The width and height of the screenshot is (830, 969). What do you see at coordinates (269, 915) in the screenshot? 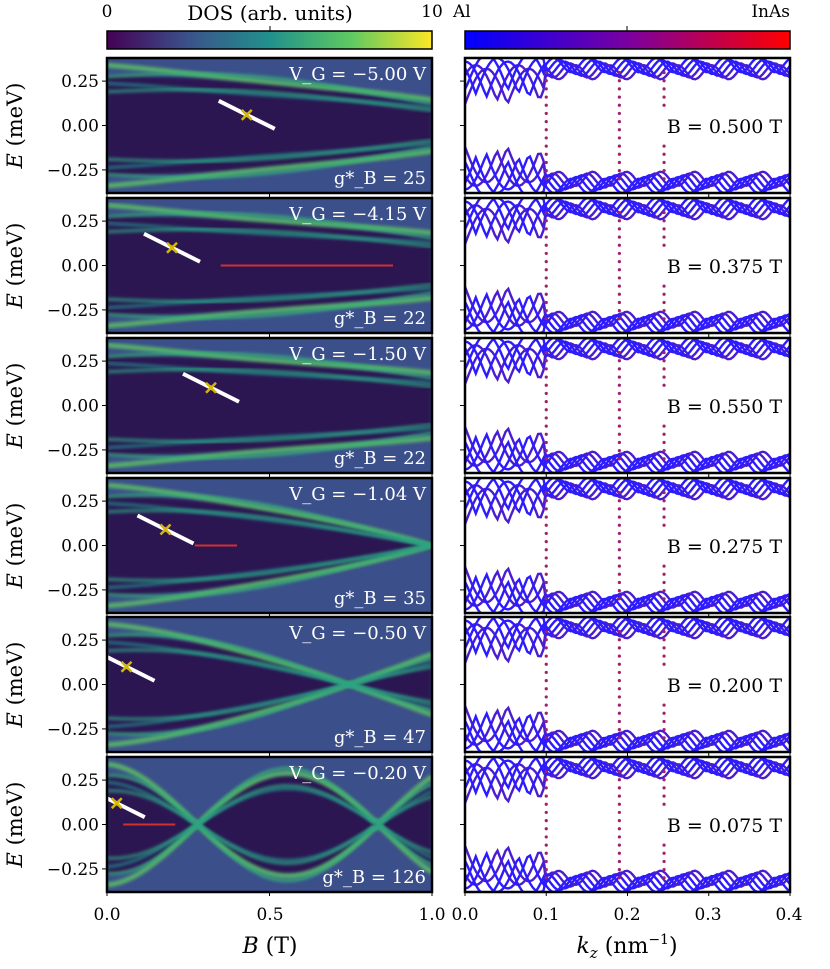
I see `left-x-tick-label: 0.5` at bounding box center [269, 915].